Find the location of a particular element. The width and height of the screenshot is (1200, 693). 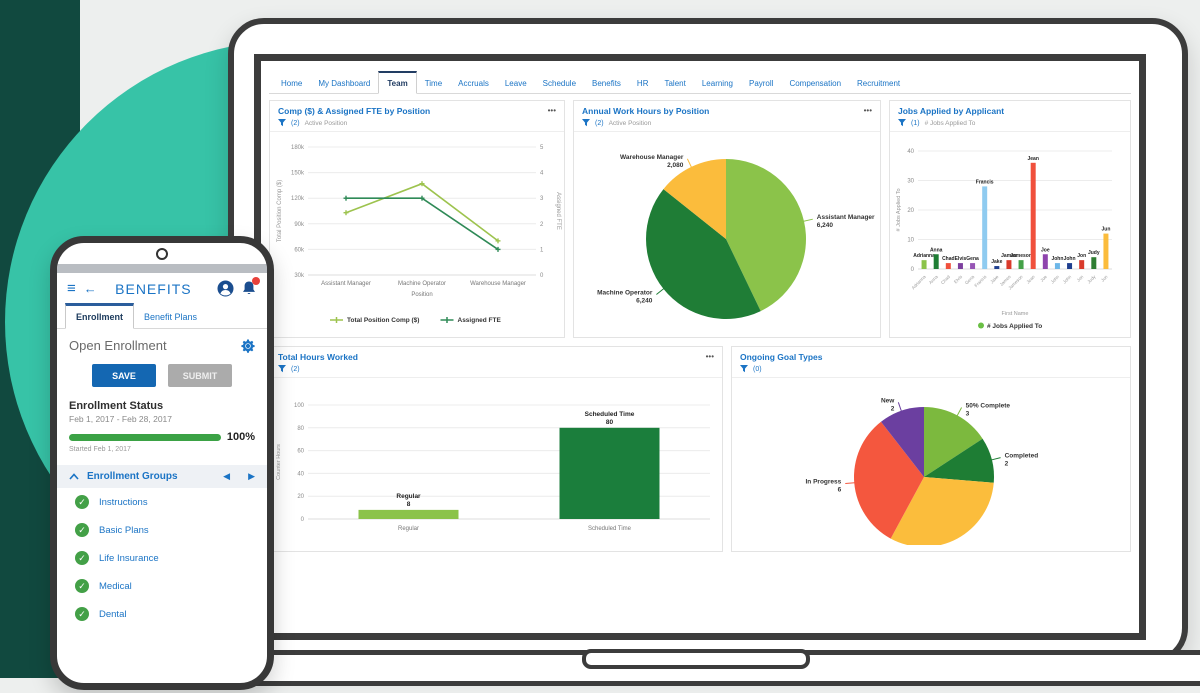

svg-text: 150k is located at coordinates (298, 174).